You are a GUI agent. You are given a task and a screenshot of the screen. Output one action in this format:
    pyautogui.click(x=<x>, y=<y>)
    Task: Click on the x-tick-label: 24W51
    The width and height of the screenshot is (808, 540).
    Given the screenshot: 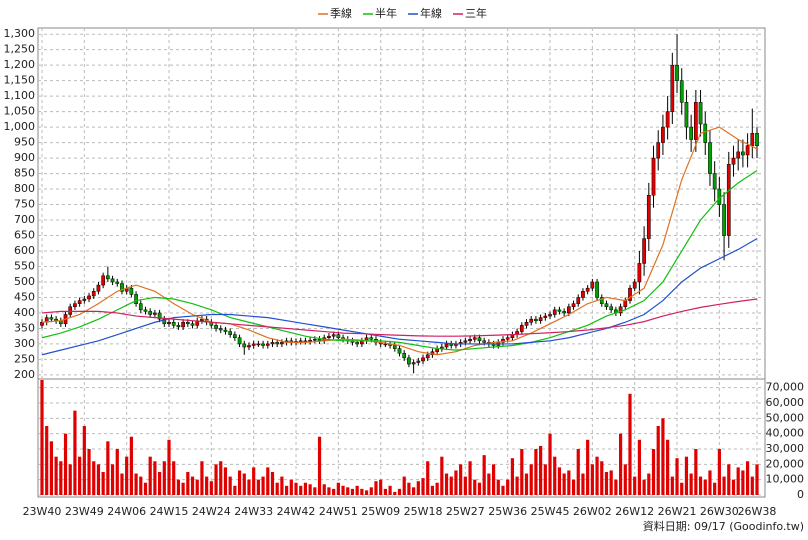 What is the action you would take?
    pyautogui.click(x=338, y=511)
    